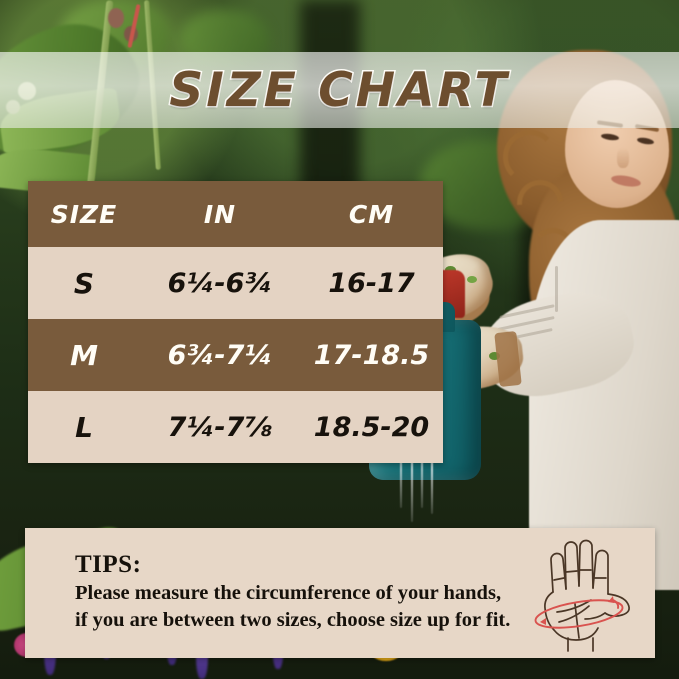  What do you see at coordinates (623, 158) in the screenshot?
I see `nose` at bounding box center [623, 158].